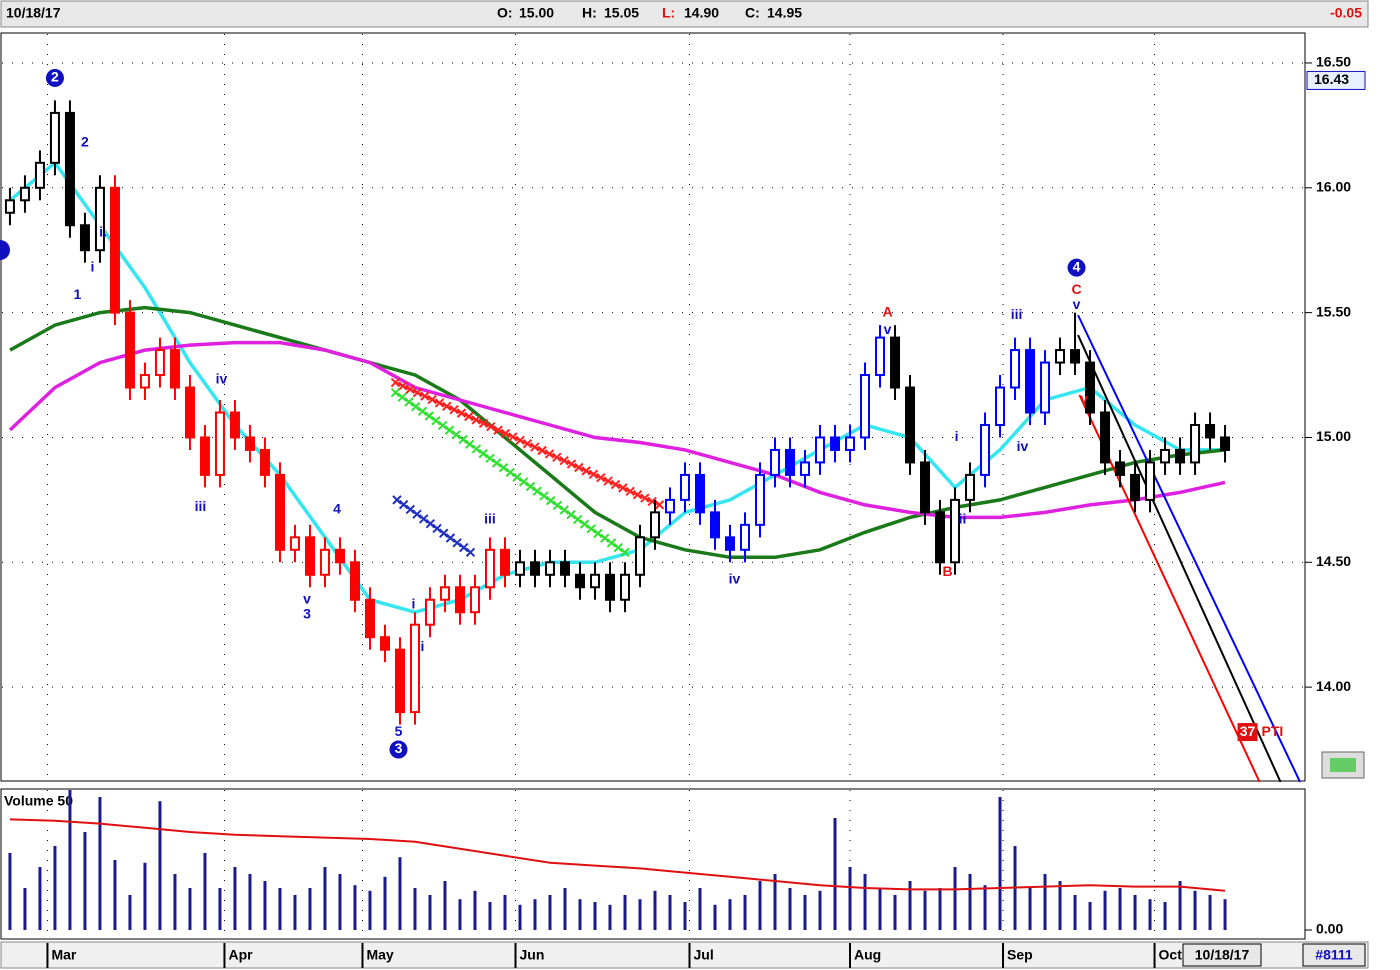 The width and height of the screenshot is (1400, 970). I want to click on x-tick-label: May, so click(379, 955).